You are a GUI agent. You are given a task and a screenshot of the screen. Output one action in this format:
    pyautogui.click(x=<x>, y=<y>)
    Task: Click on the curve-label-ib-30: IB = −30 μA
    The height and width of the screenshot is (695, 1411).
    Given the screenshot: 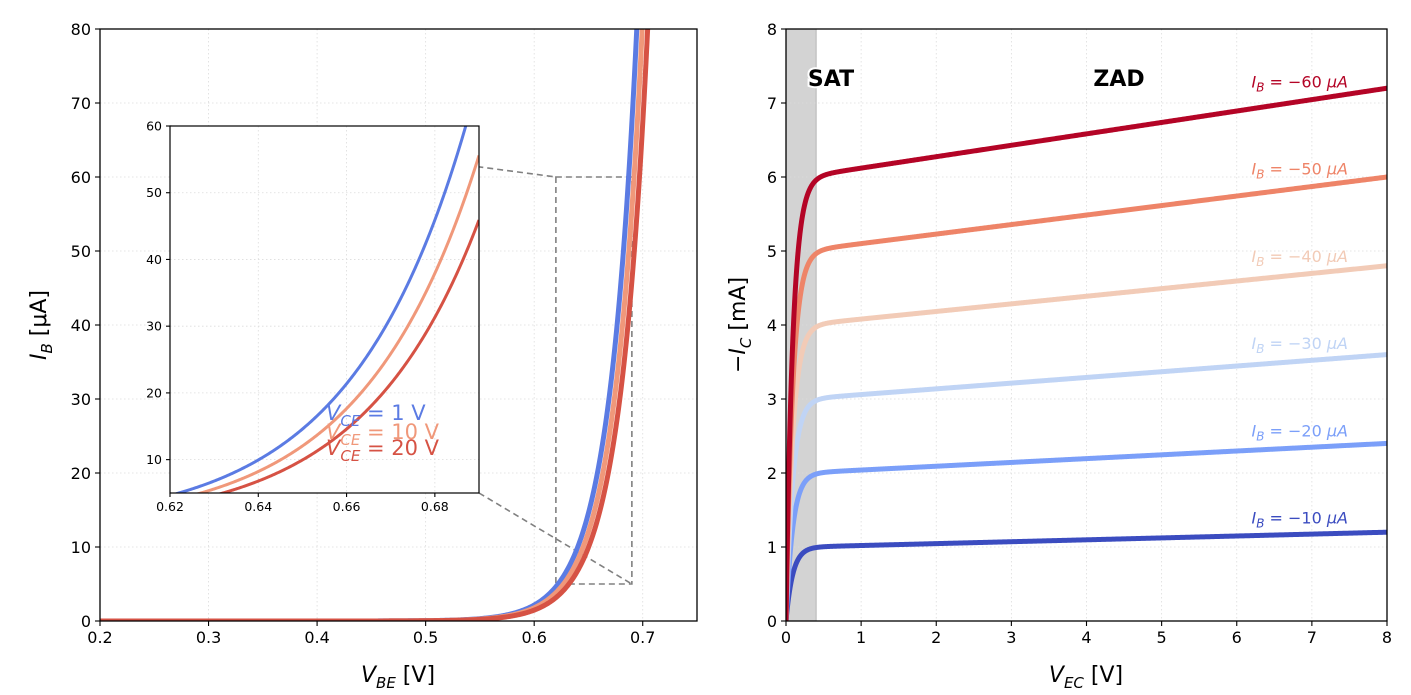 What is the action you would take?
    pyautogui.click(x=1299, y=345)
    